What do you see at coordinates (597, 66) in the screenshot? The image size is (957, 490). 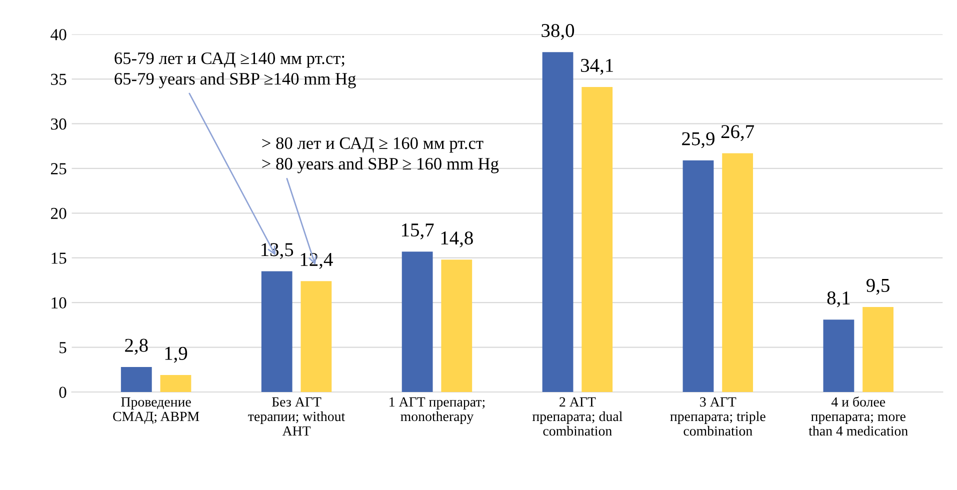 I see `data-label: 34,1` at bounding box center [597, 66].